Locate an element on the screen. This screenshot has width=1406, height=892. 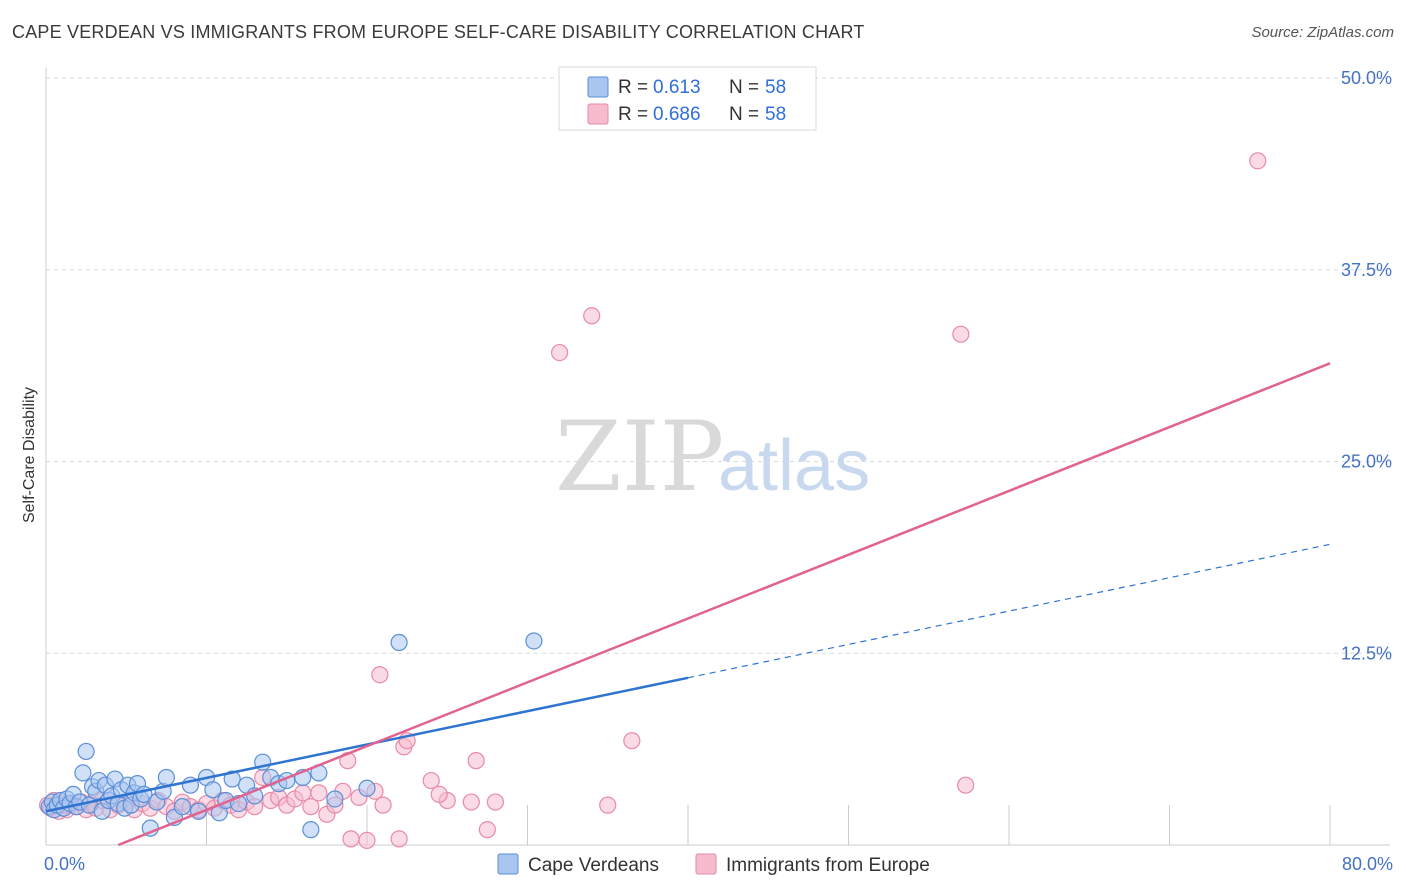
y-axis-title: Self-Care Disability is located at coordinates (29, 455).